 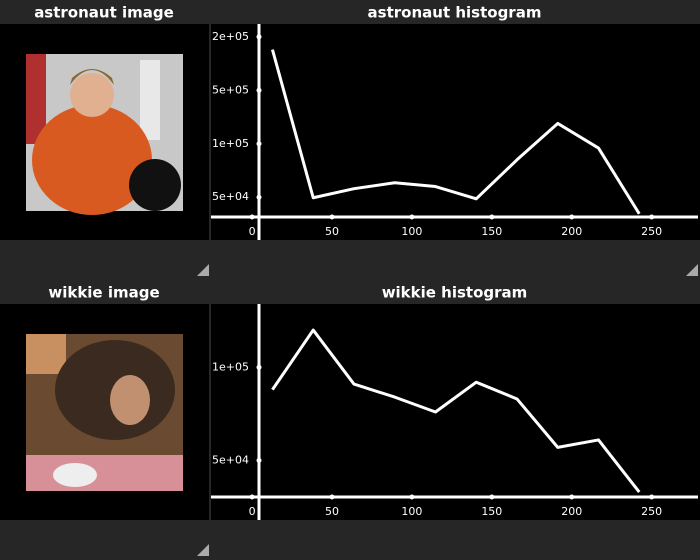 What do you see at coordinates (104, 13) in the screenshot?
I see `panel-title: astronaut image` at bounding box center [104, 13].